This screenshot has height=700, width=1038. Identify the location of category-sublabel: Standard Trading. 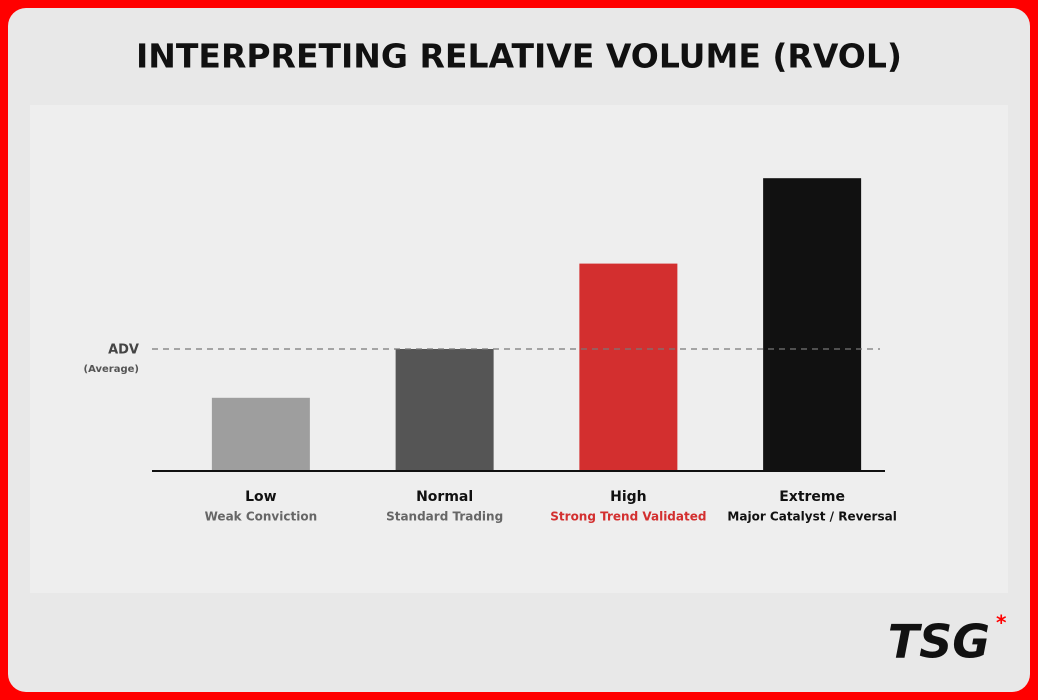
(444, 517).